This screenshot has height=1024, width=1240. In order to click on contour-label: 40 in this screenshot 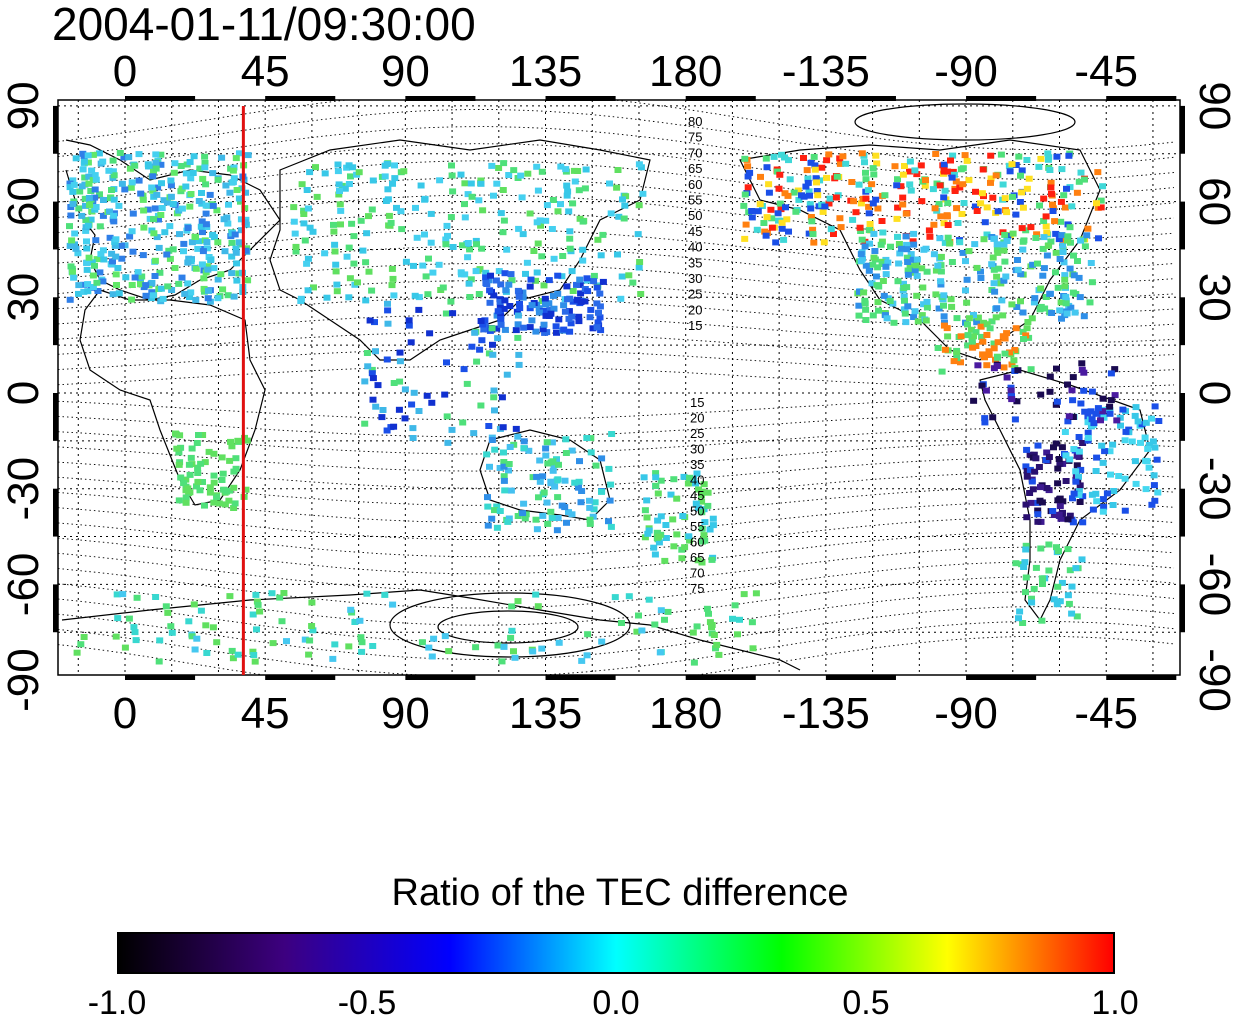, I will do `click(695, 247)`.